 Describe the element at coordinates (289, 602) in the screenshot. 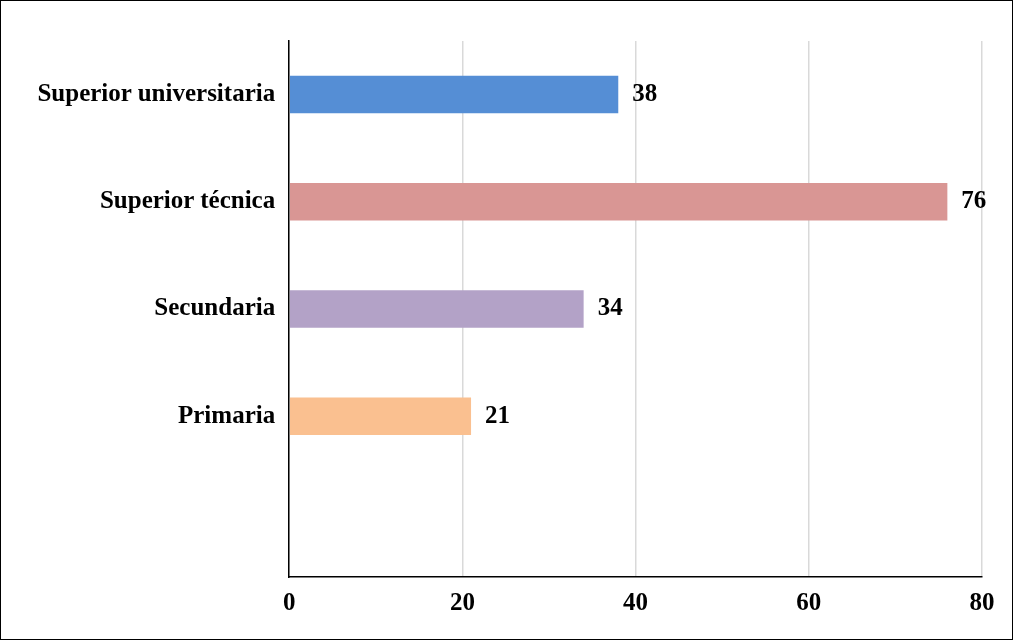

I see `x-tick-label: 0` at that location.